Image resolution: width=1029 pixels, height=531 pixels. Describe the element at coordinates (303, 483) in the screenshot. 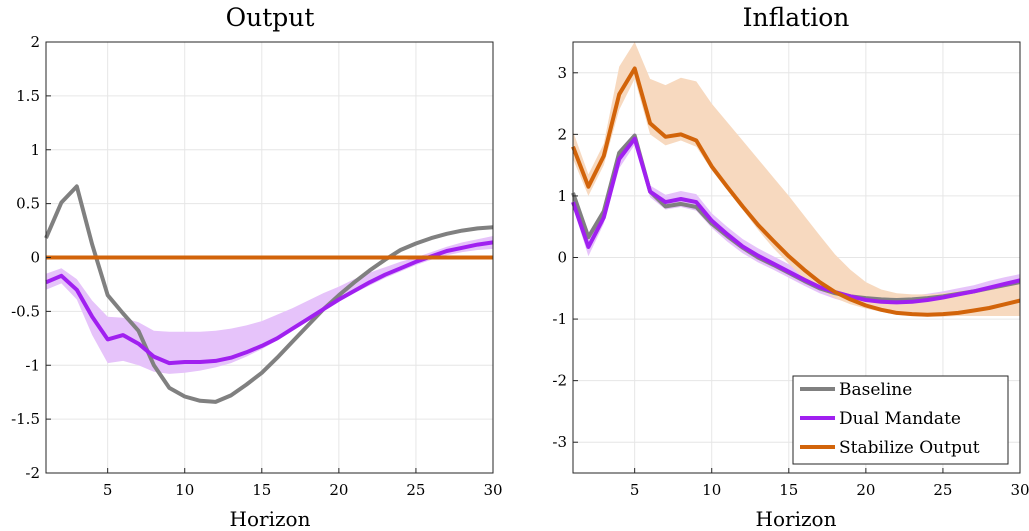

I see `output-x-ticks: 5 10 15 20 25 30` at that location.